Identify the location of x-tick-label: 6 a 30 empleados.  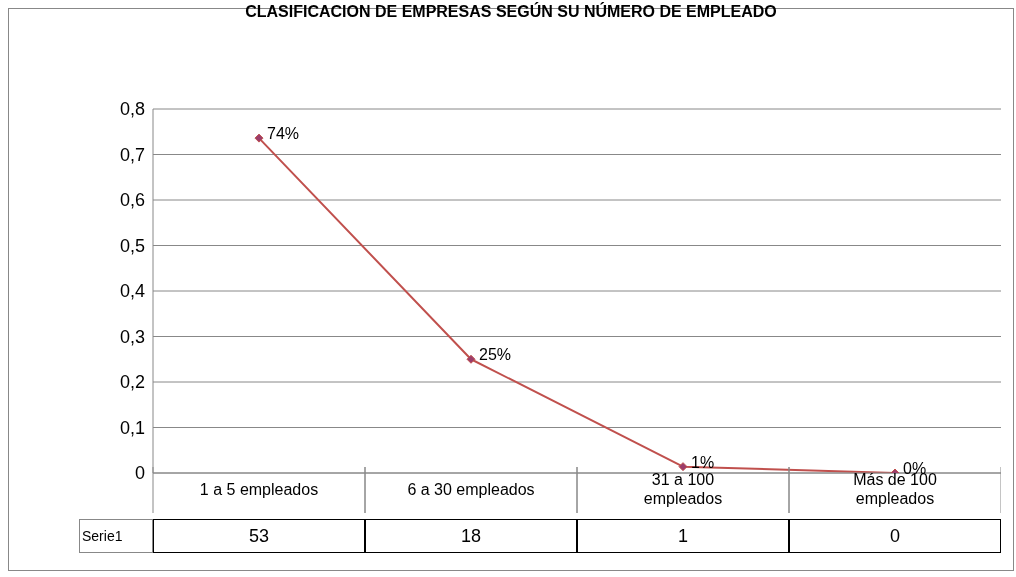
(471, 489).